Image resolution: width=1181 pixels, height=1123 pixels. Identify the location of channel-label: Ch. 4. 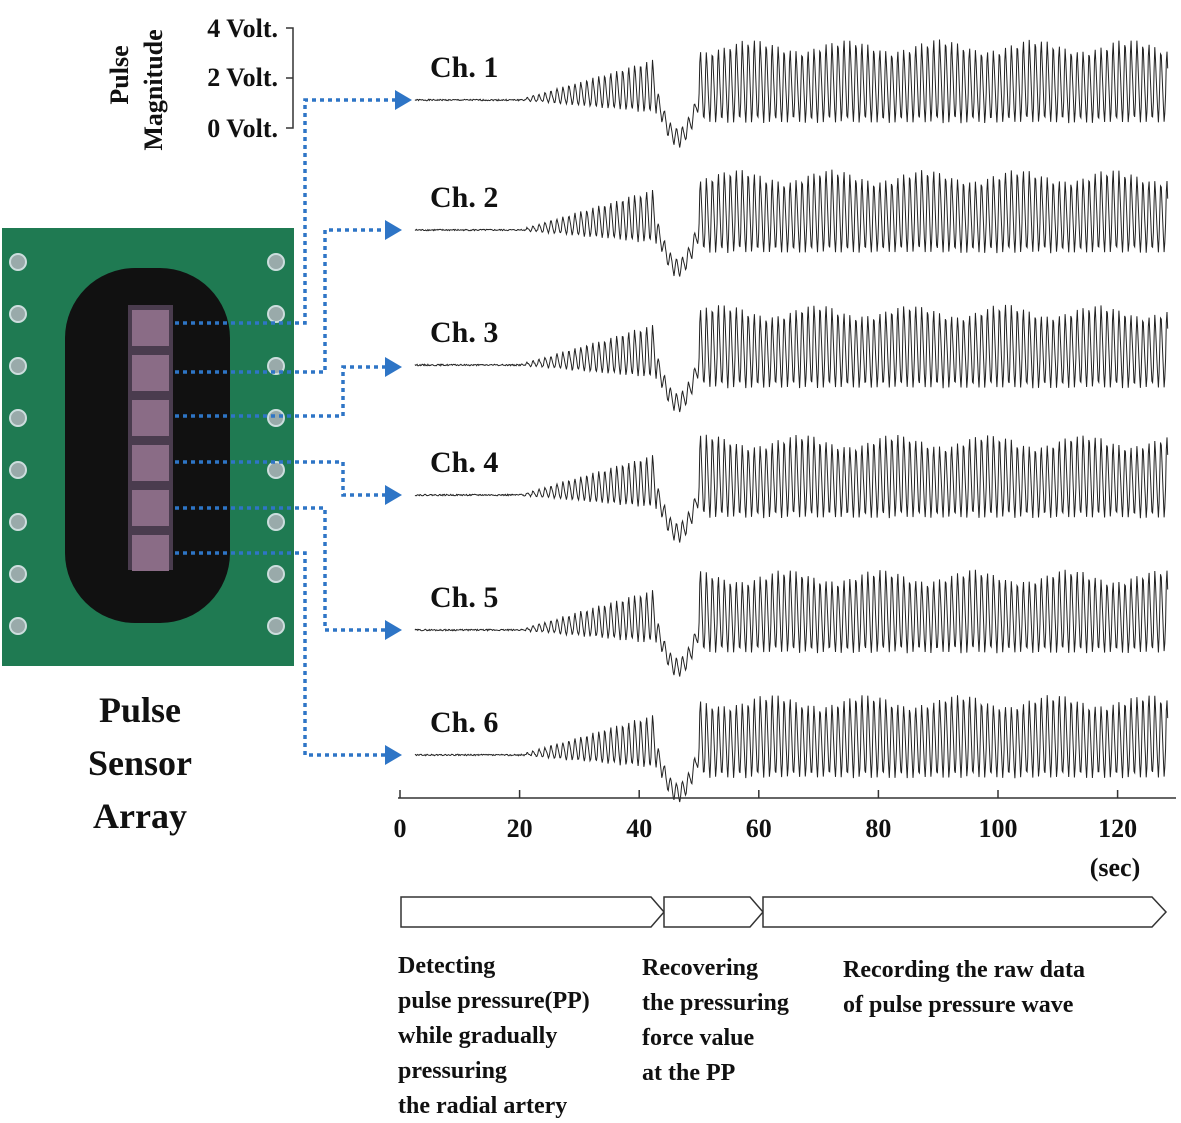
(464, 462).